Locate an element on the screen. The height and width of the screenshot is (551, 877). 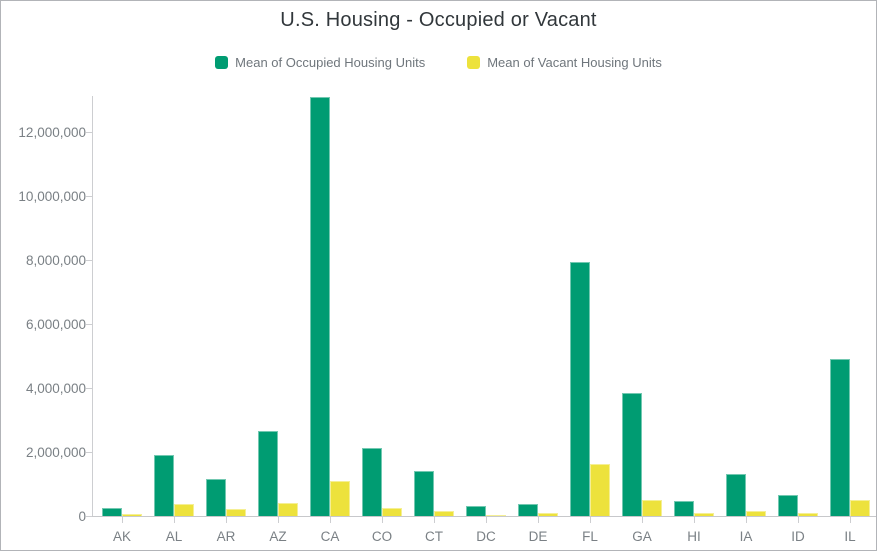
bar-vacant-AR is located at coordinates (236, 512).